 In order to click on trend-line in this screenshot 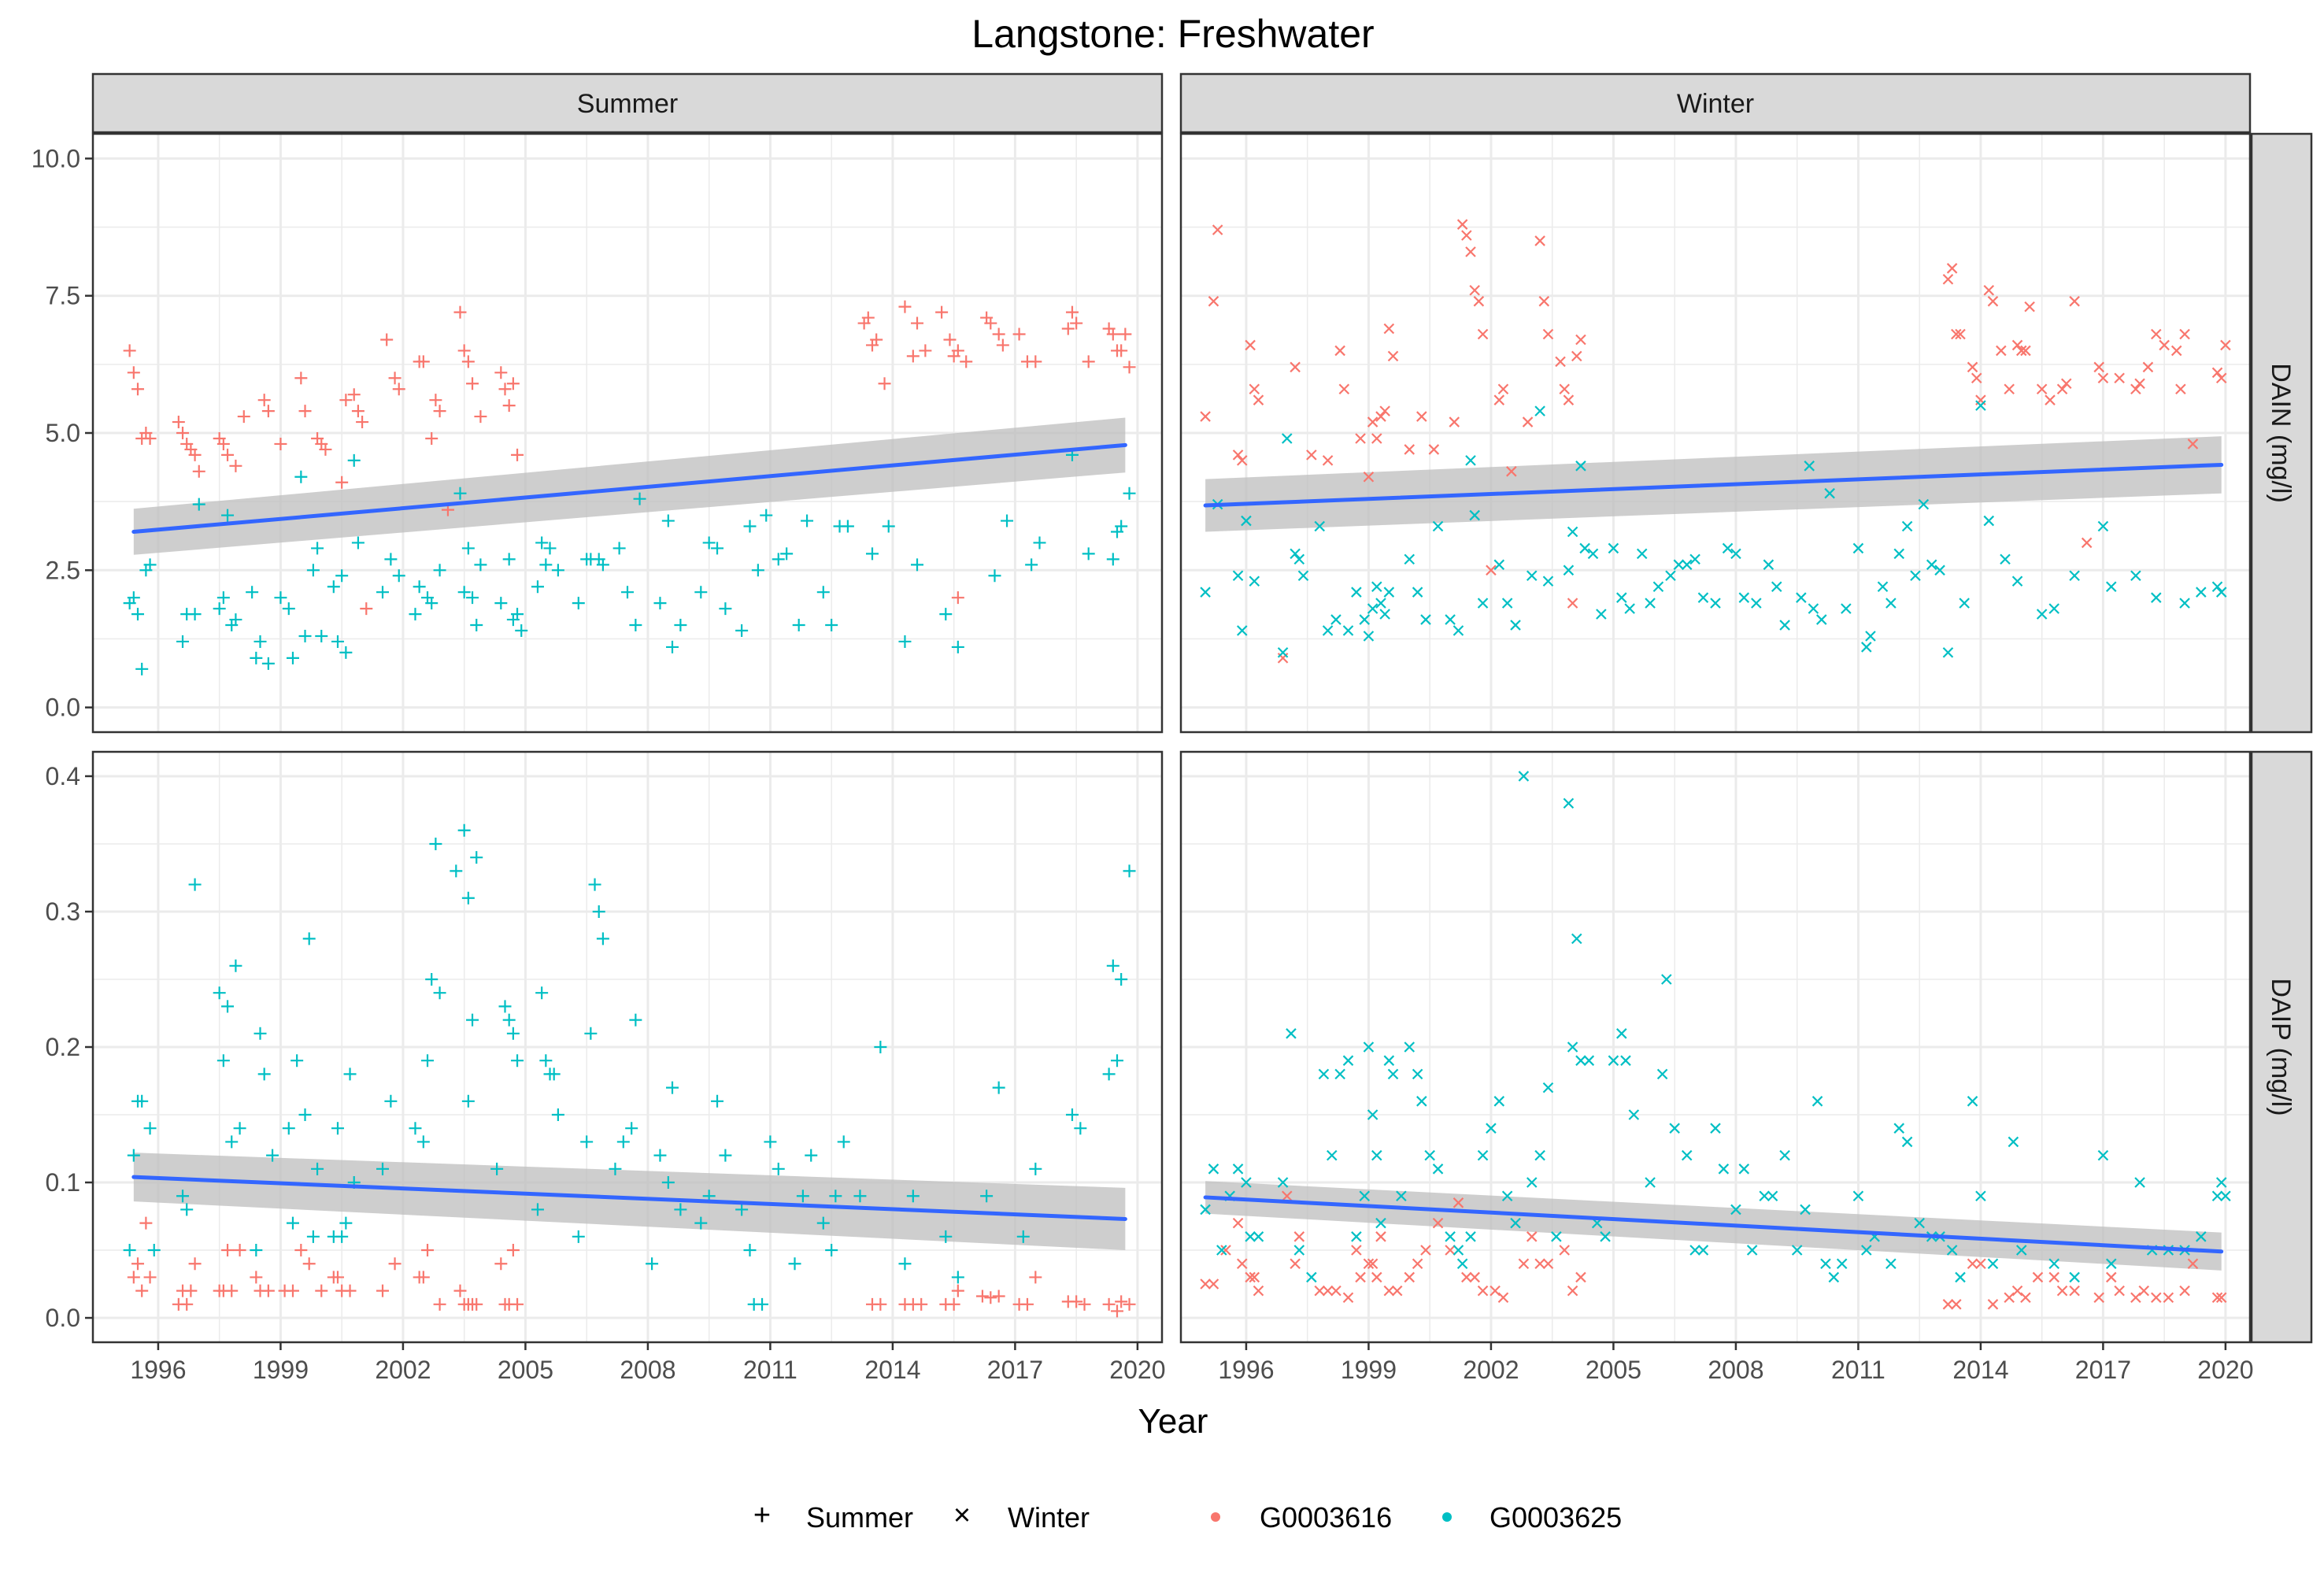, I will do `click(629, 1198)`.